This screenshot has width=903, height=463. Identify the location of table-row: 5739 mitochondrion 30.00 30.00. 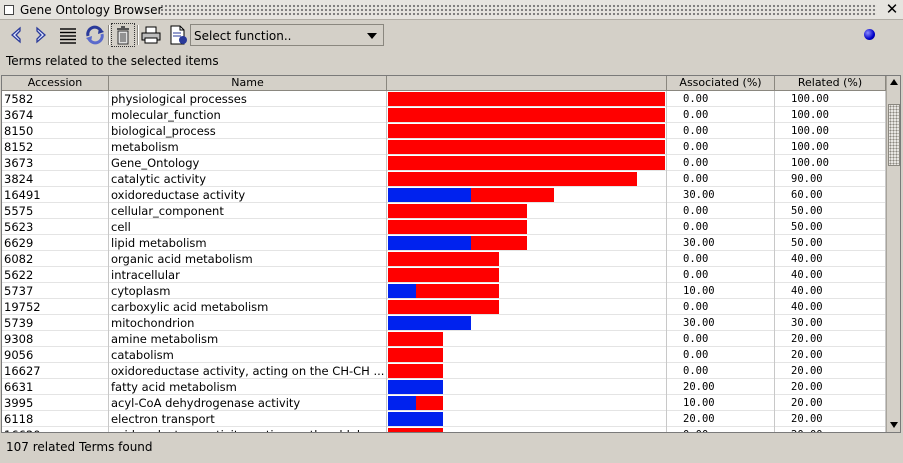
(444, 323).